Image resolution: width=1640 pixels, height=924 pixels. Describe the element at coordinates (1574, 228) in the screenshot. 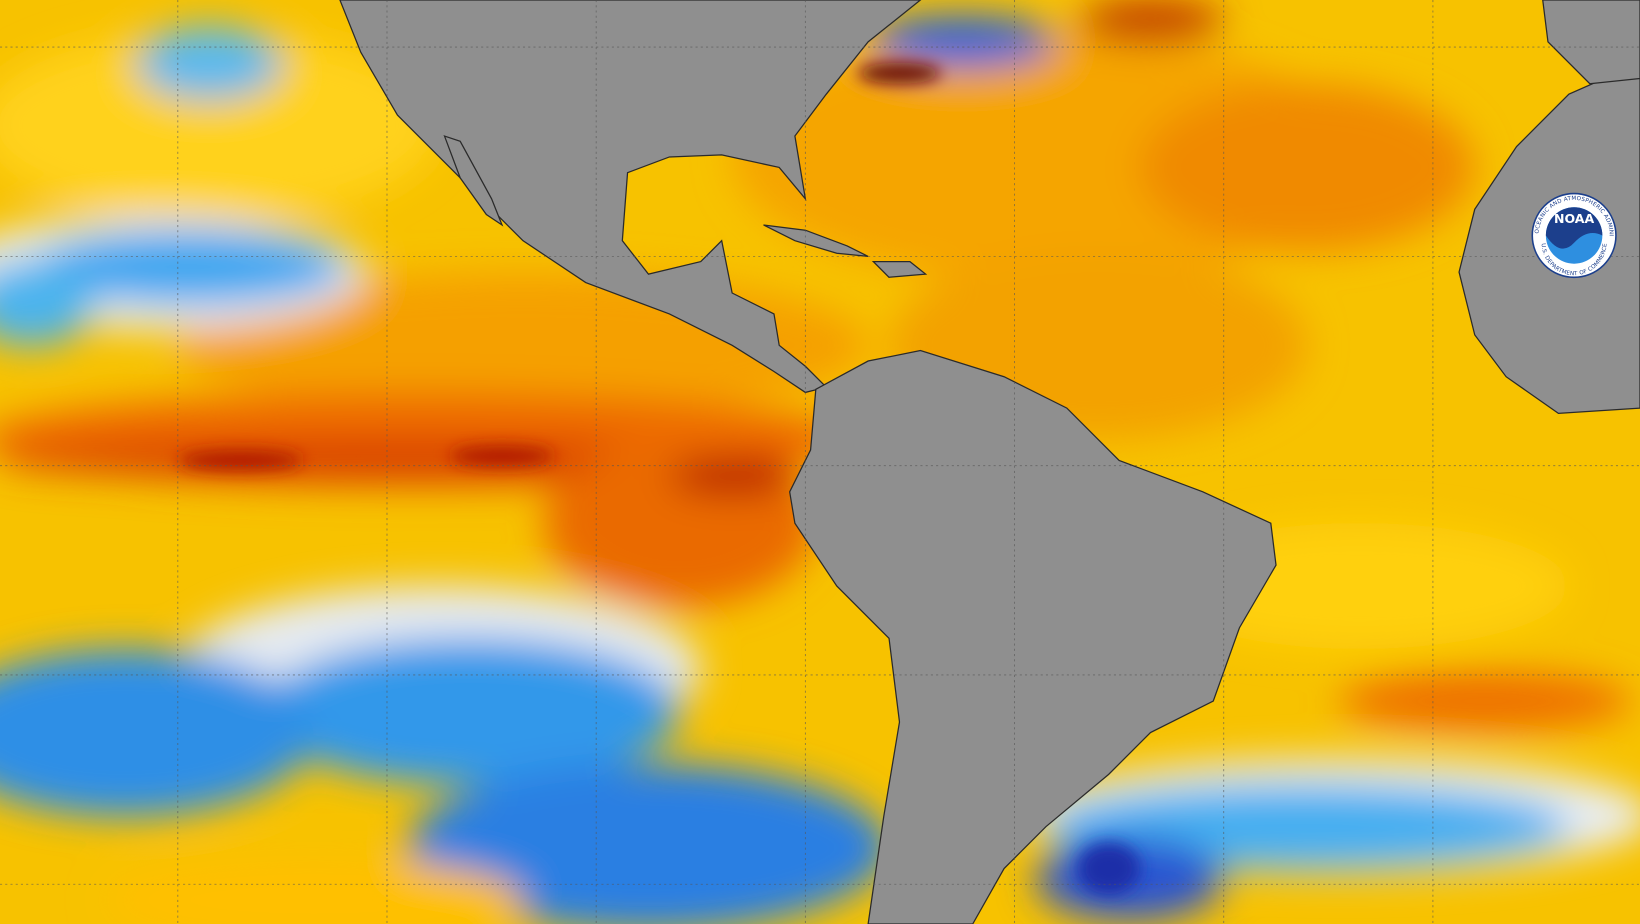

I see `logo-wave` at that location.